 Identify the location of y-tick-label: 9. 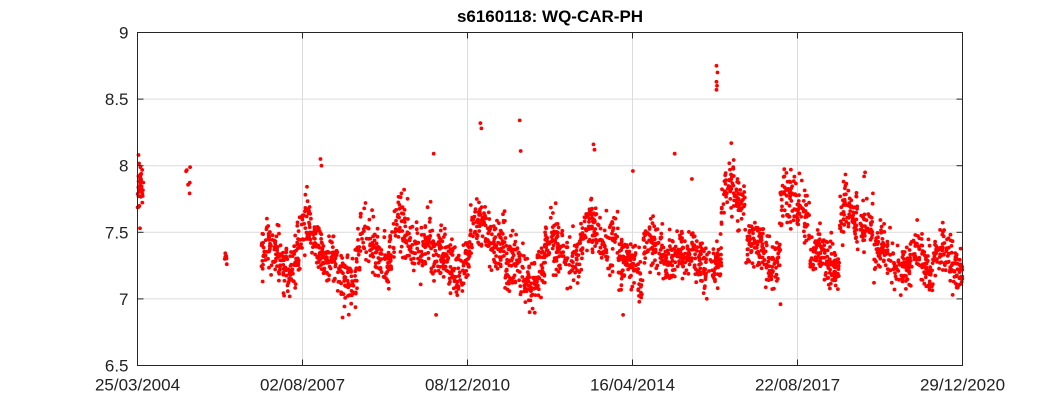
(123, 33).